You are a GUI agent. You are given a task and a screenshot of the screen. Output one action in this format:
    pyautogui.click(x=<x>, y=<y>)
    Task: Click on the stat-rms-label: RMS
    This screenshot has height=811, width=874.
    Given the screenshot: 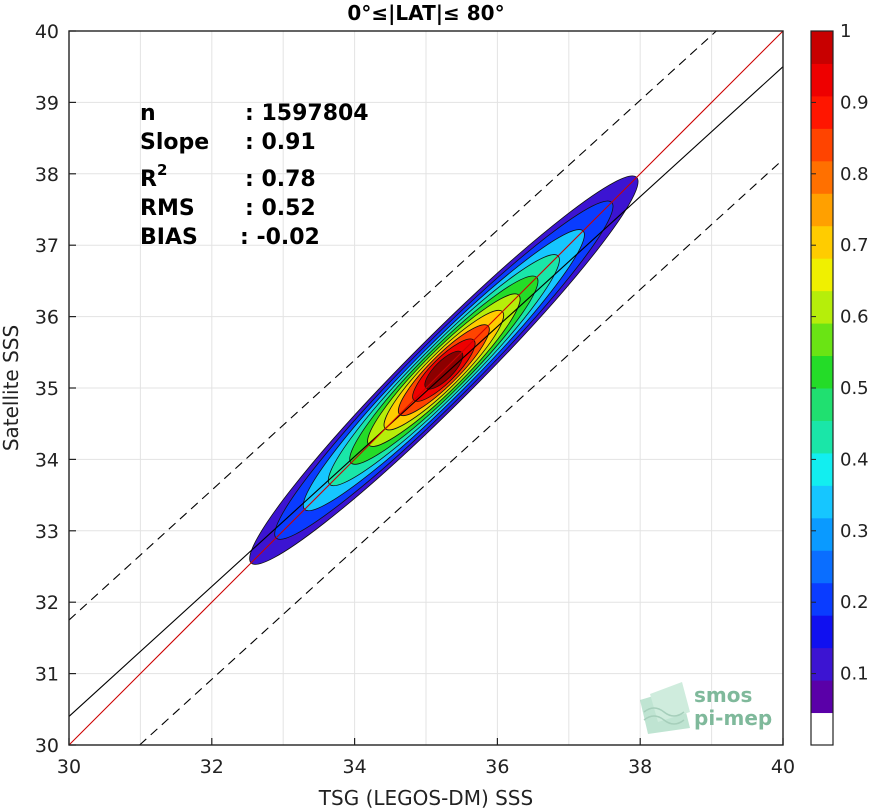 What is the action you would take?
    pyautogui.click(x=167, y=208)
    